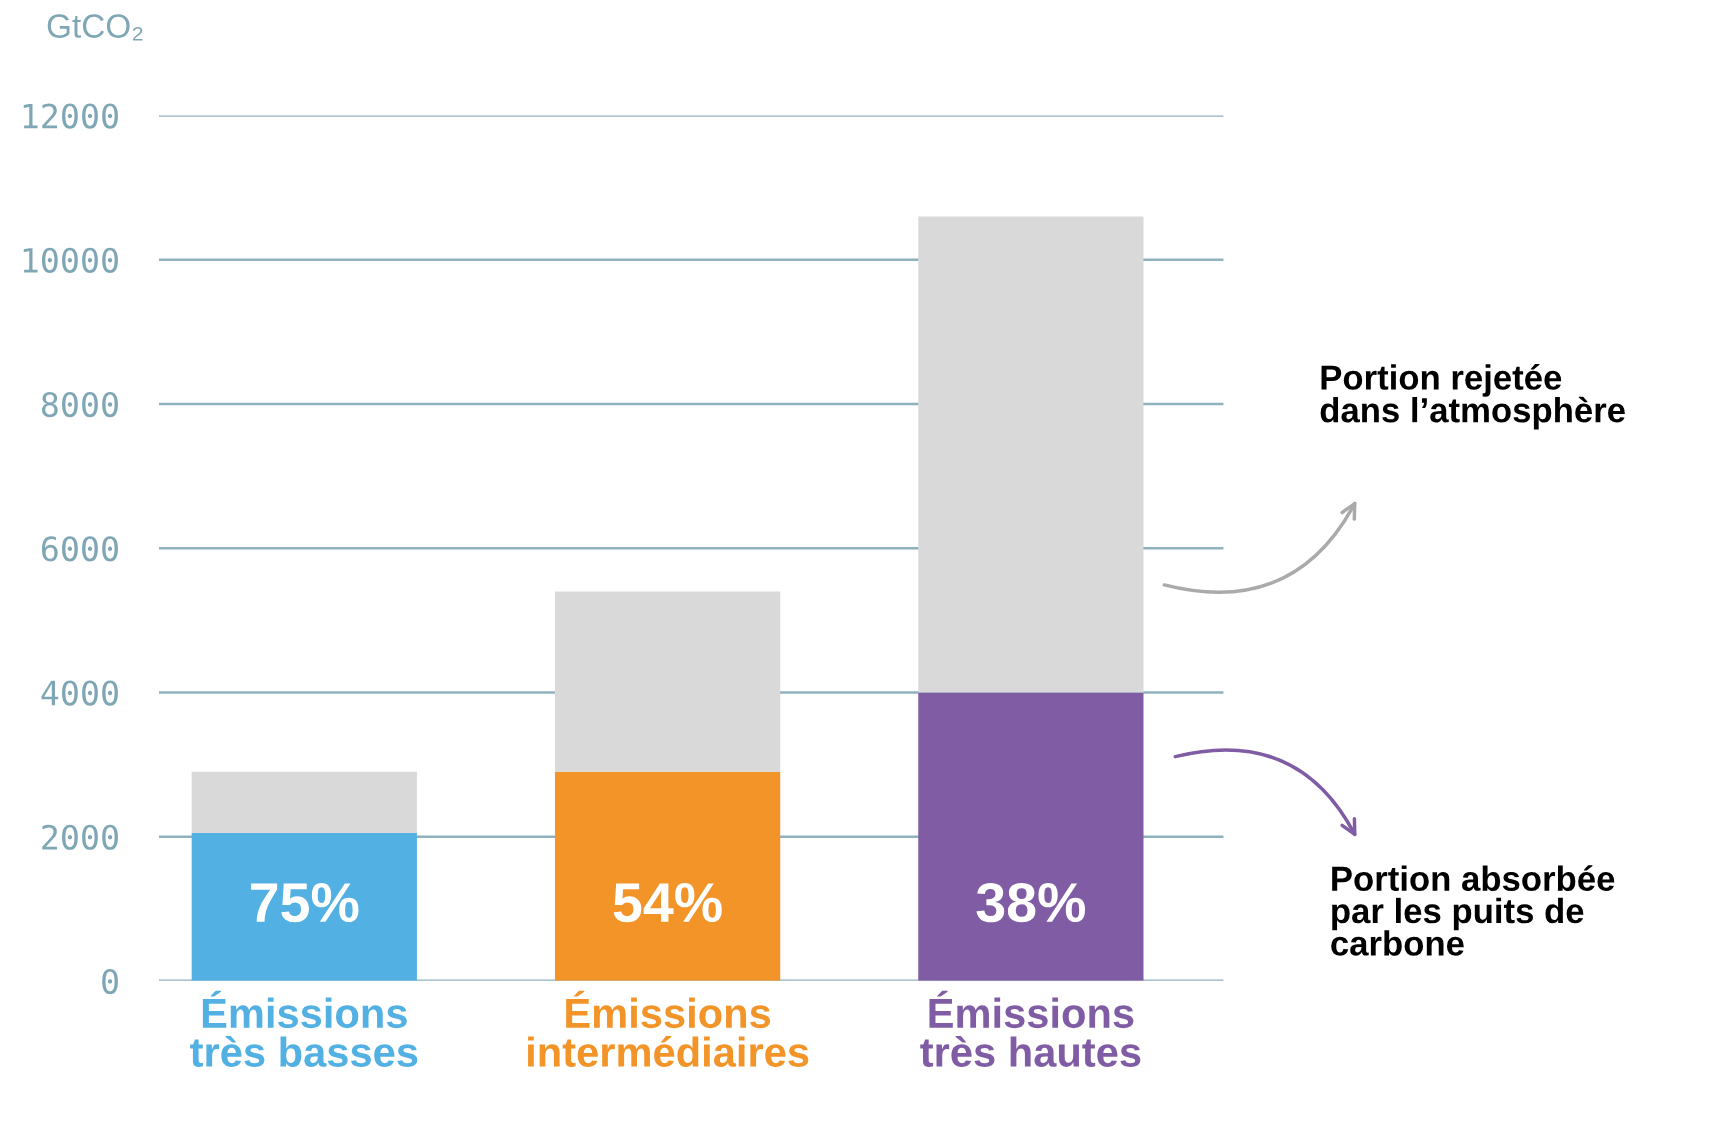 Image resolution: width=1728 pixels, height=1121 pixels. Describe the element at coordinates (70, 260) in the screenshot. I see `y-tick-label: 10000` at that location.